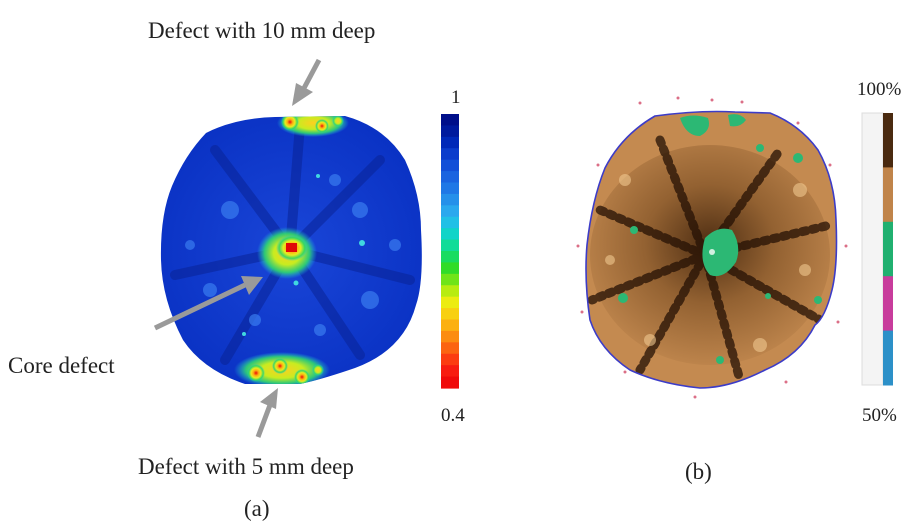  What do you see at coordinates (246, 466) in the screenshot?
I see `label-bottom-defect: Defect with 5 mm deep` at bounding box center [246, 466].